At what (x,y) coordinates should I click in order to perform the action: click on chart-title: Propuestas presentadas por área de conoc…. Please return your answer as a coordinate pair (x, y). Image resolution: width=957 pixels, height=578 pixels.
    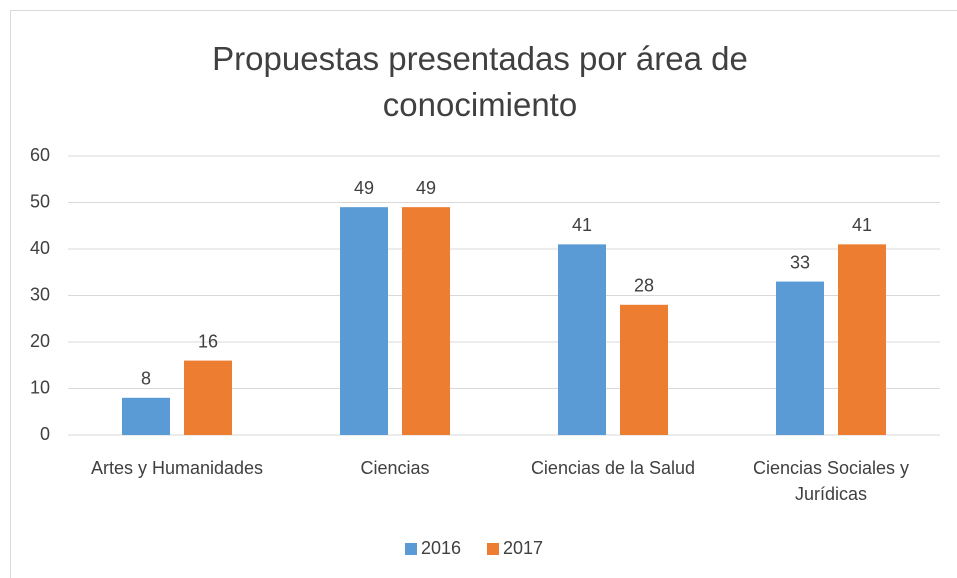
    Looking at the image, I should click on (480, 81).